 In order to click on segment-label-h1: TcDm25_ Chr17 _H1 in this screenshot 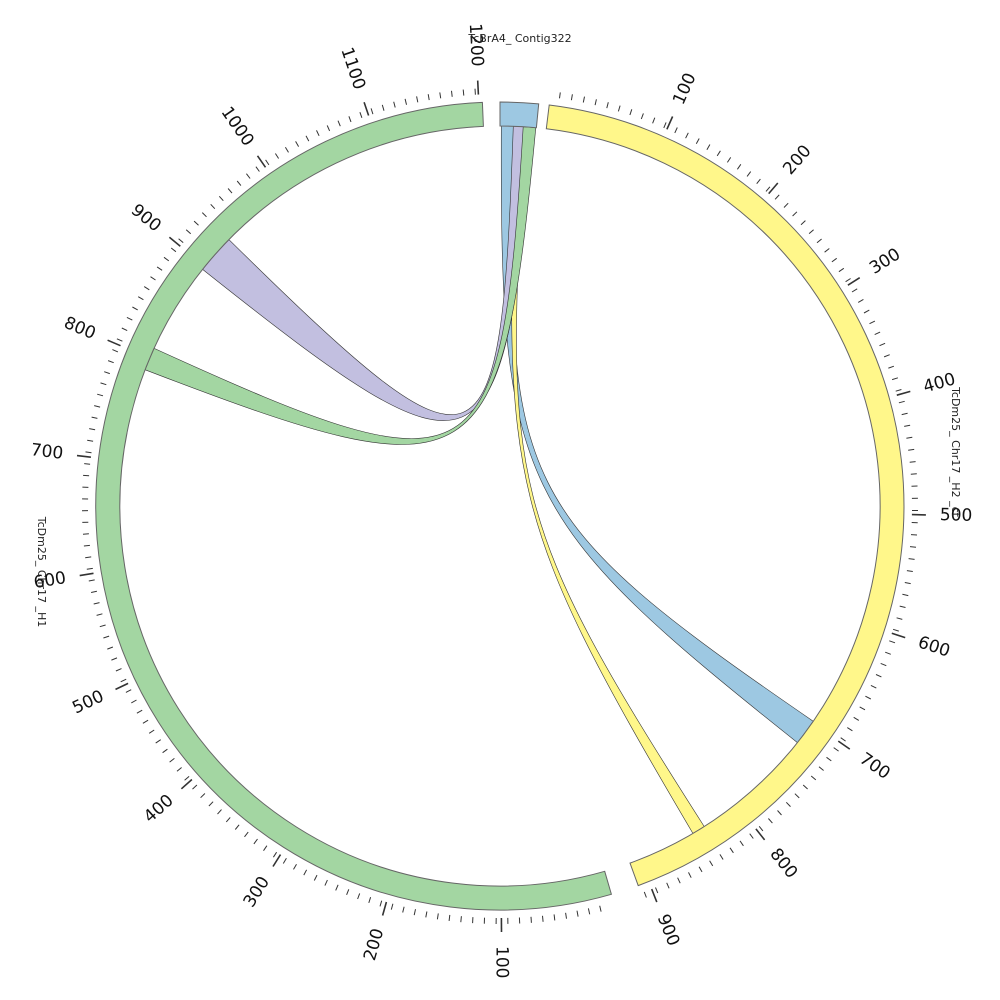, I will do `click(41, 572)`.